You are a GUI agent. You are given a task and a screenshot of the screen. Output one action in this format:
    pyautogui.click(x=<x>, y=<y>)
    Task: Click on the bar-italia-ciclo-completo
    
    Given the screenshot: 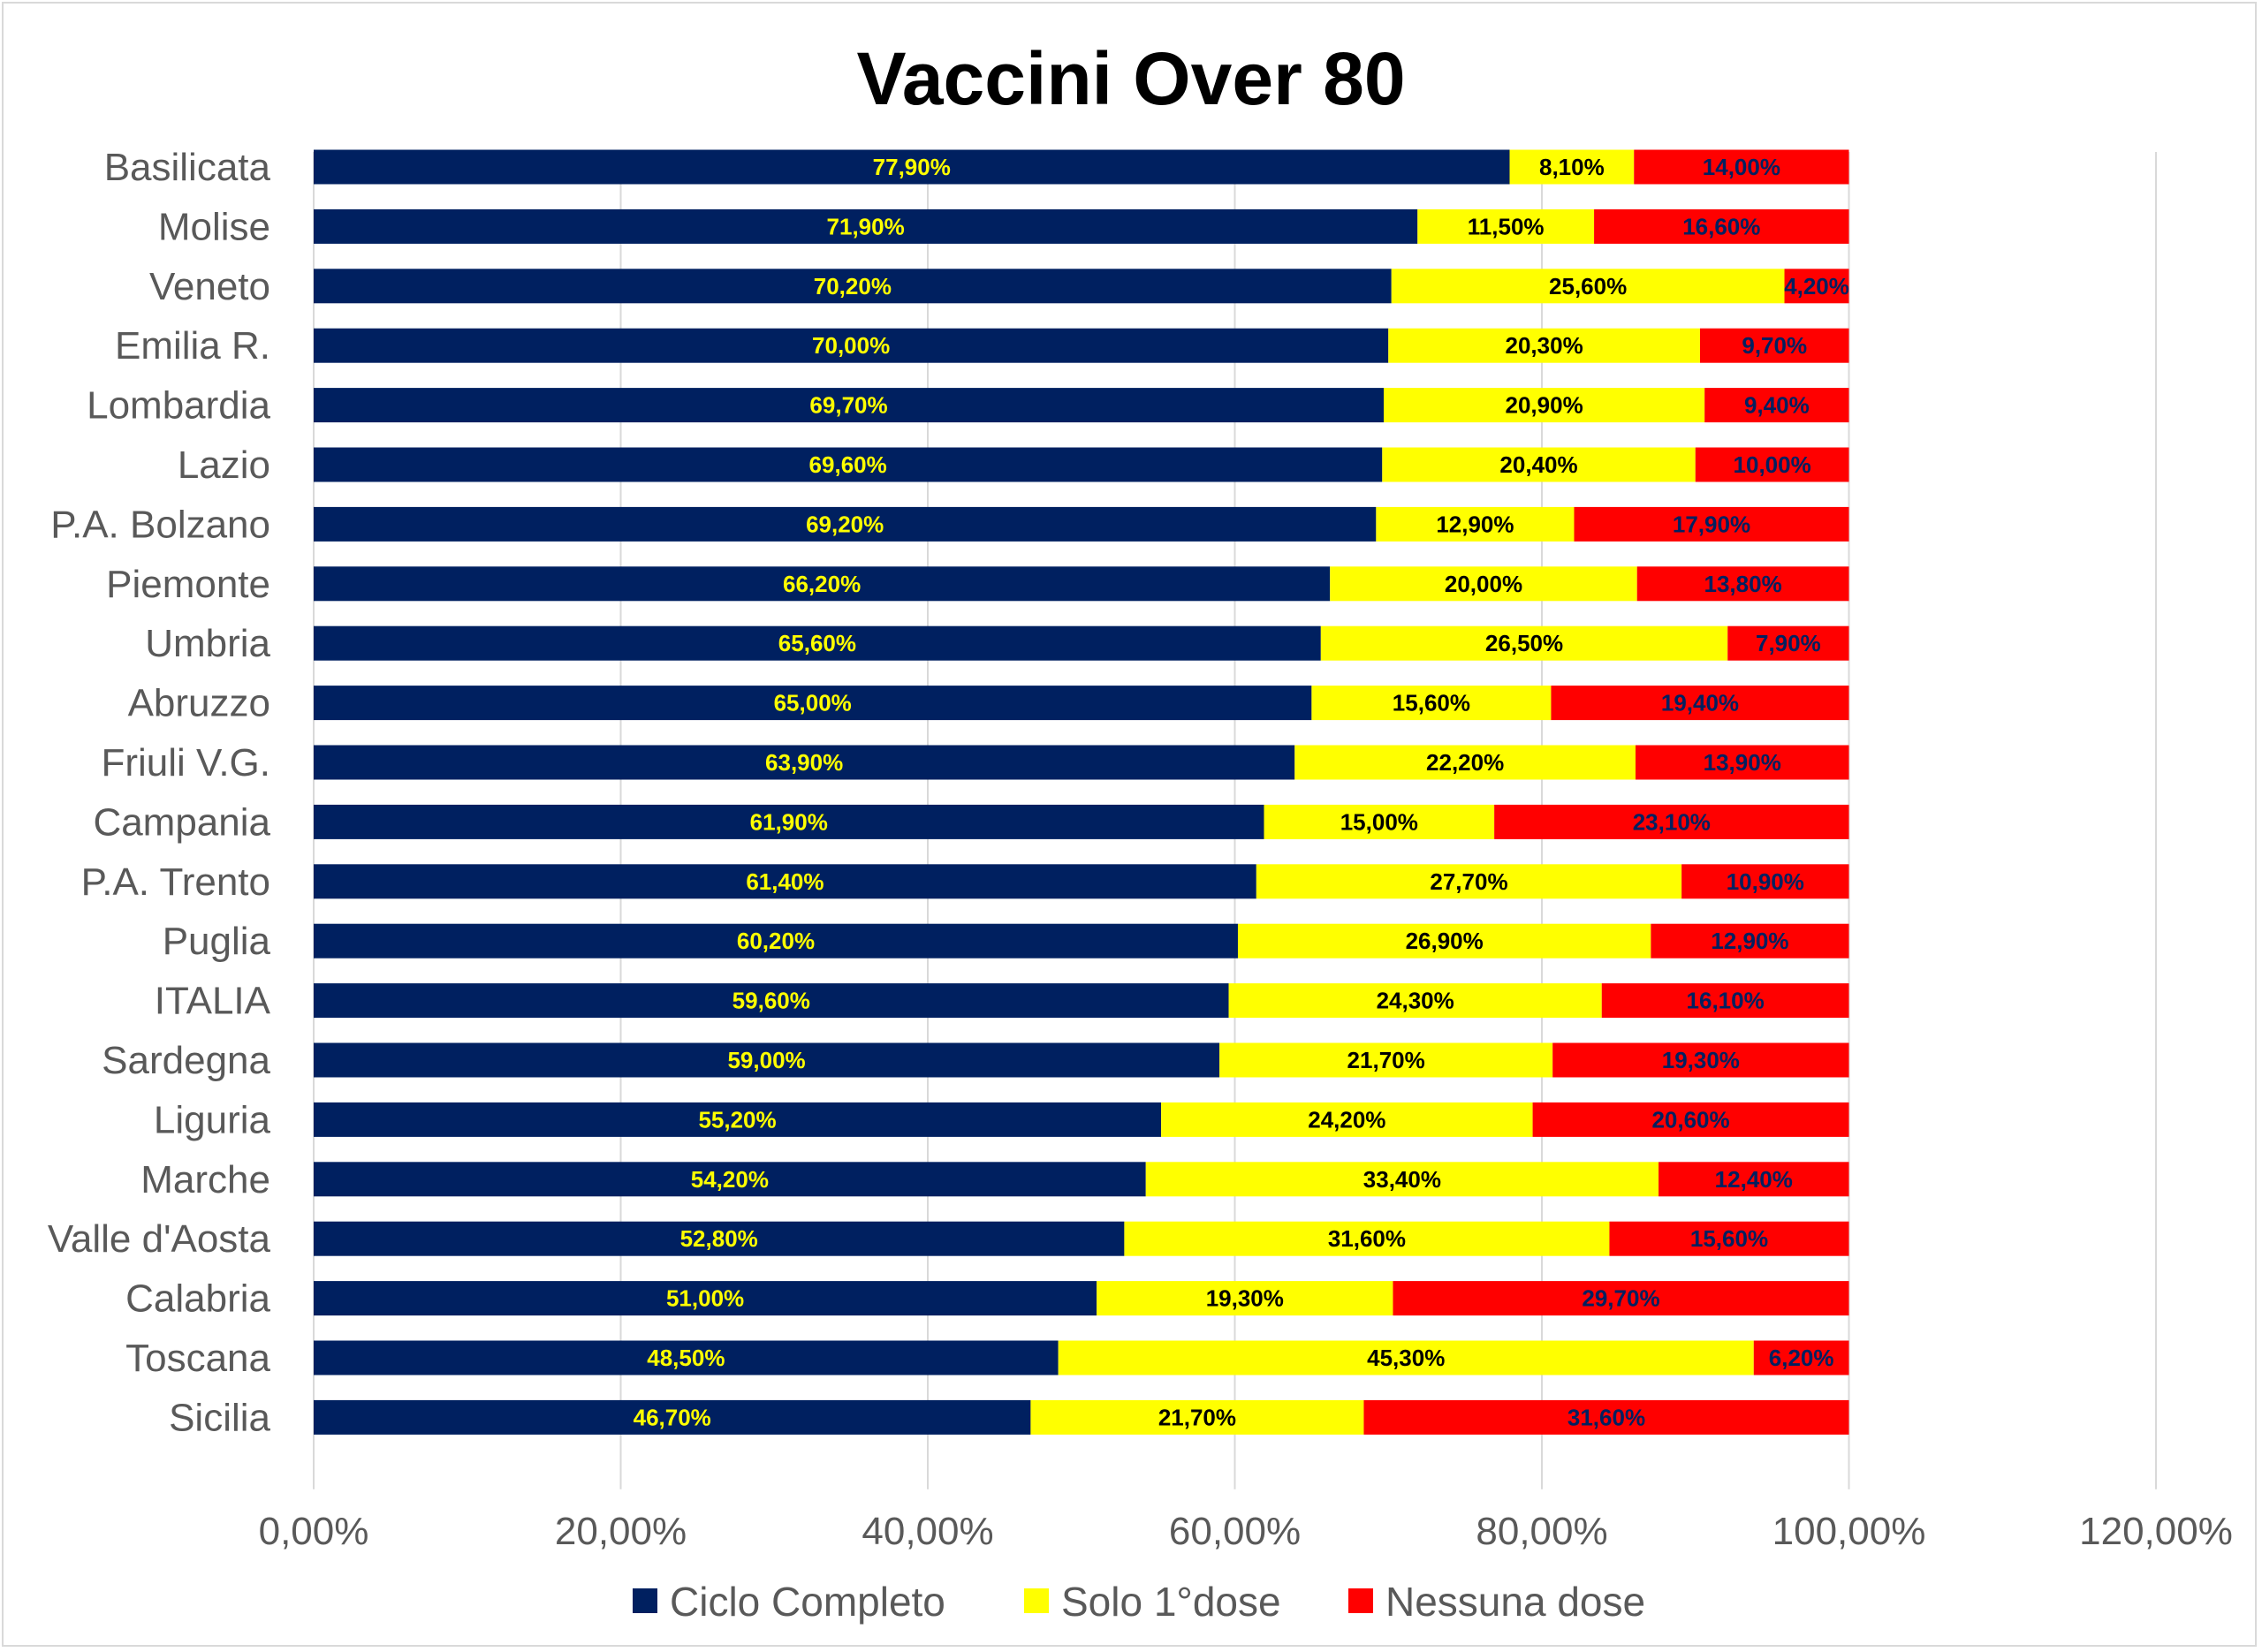 What is the action you would take?
    pyautogui.click(x=771, y=1001)
    